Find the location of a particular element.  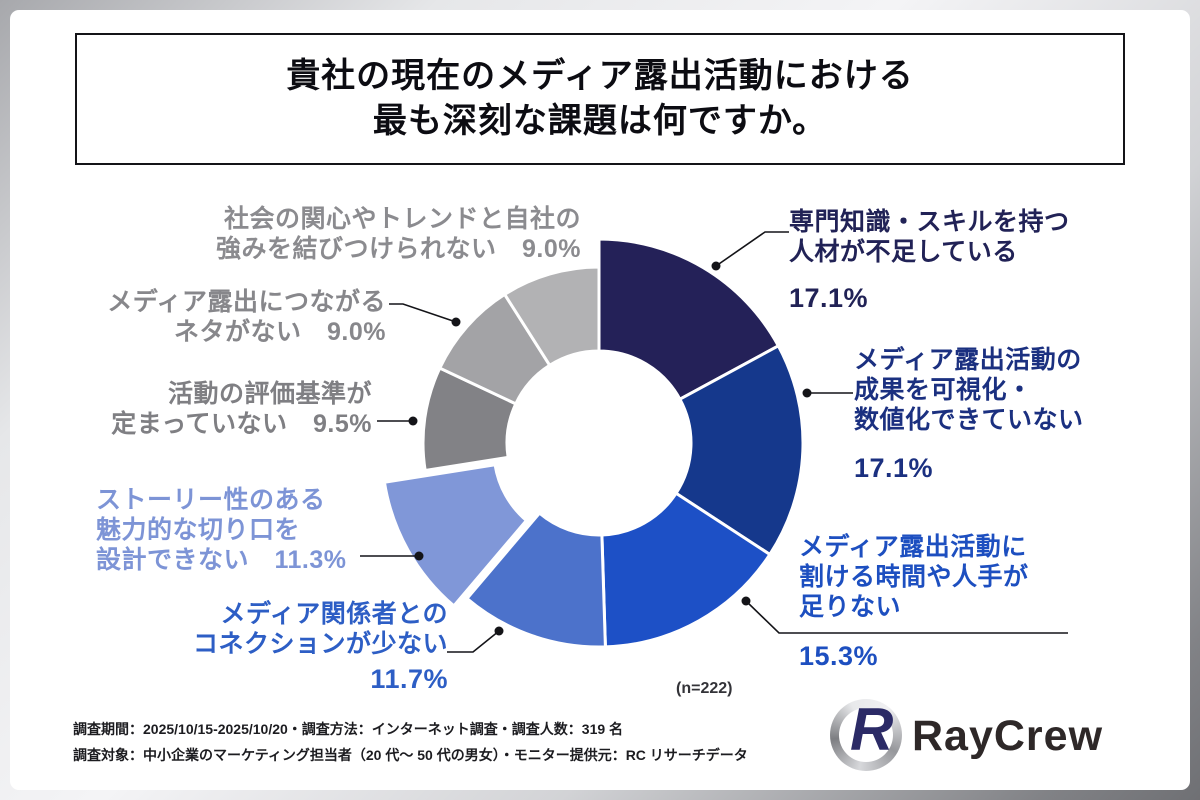

segment-label-expertise: 専門知識・スキルを持つ 人材が不足している 17.1% is located at coordinates (959, 260).